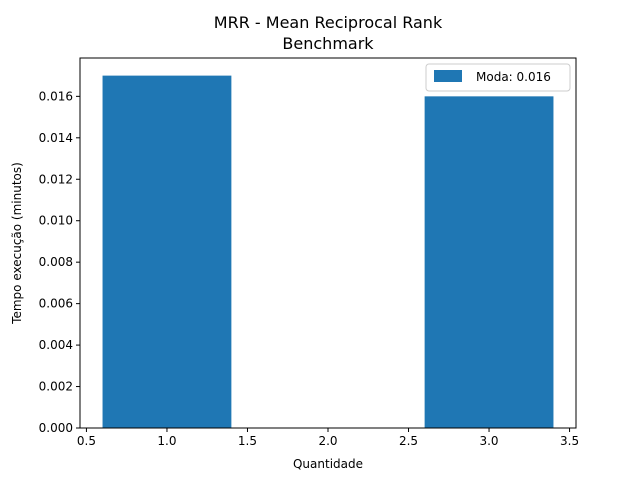  I want to click on legend-swatch, so click(448, 76).